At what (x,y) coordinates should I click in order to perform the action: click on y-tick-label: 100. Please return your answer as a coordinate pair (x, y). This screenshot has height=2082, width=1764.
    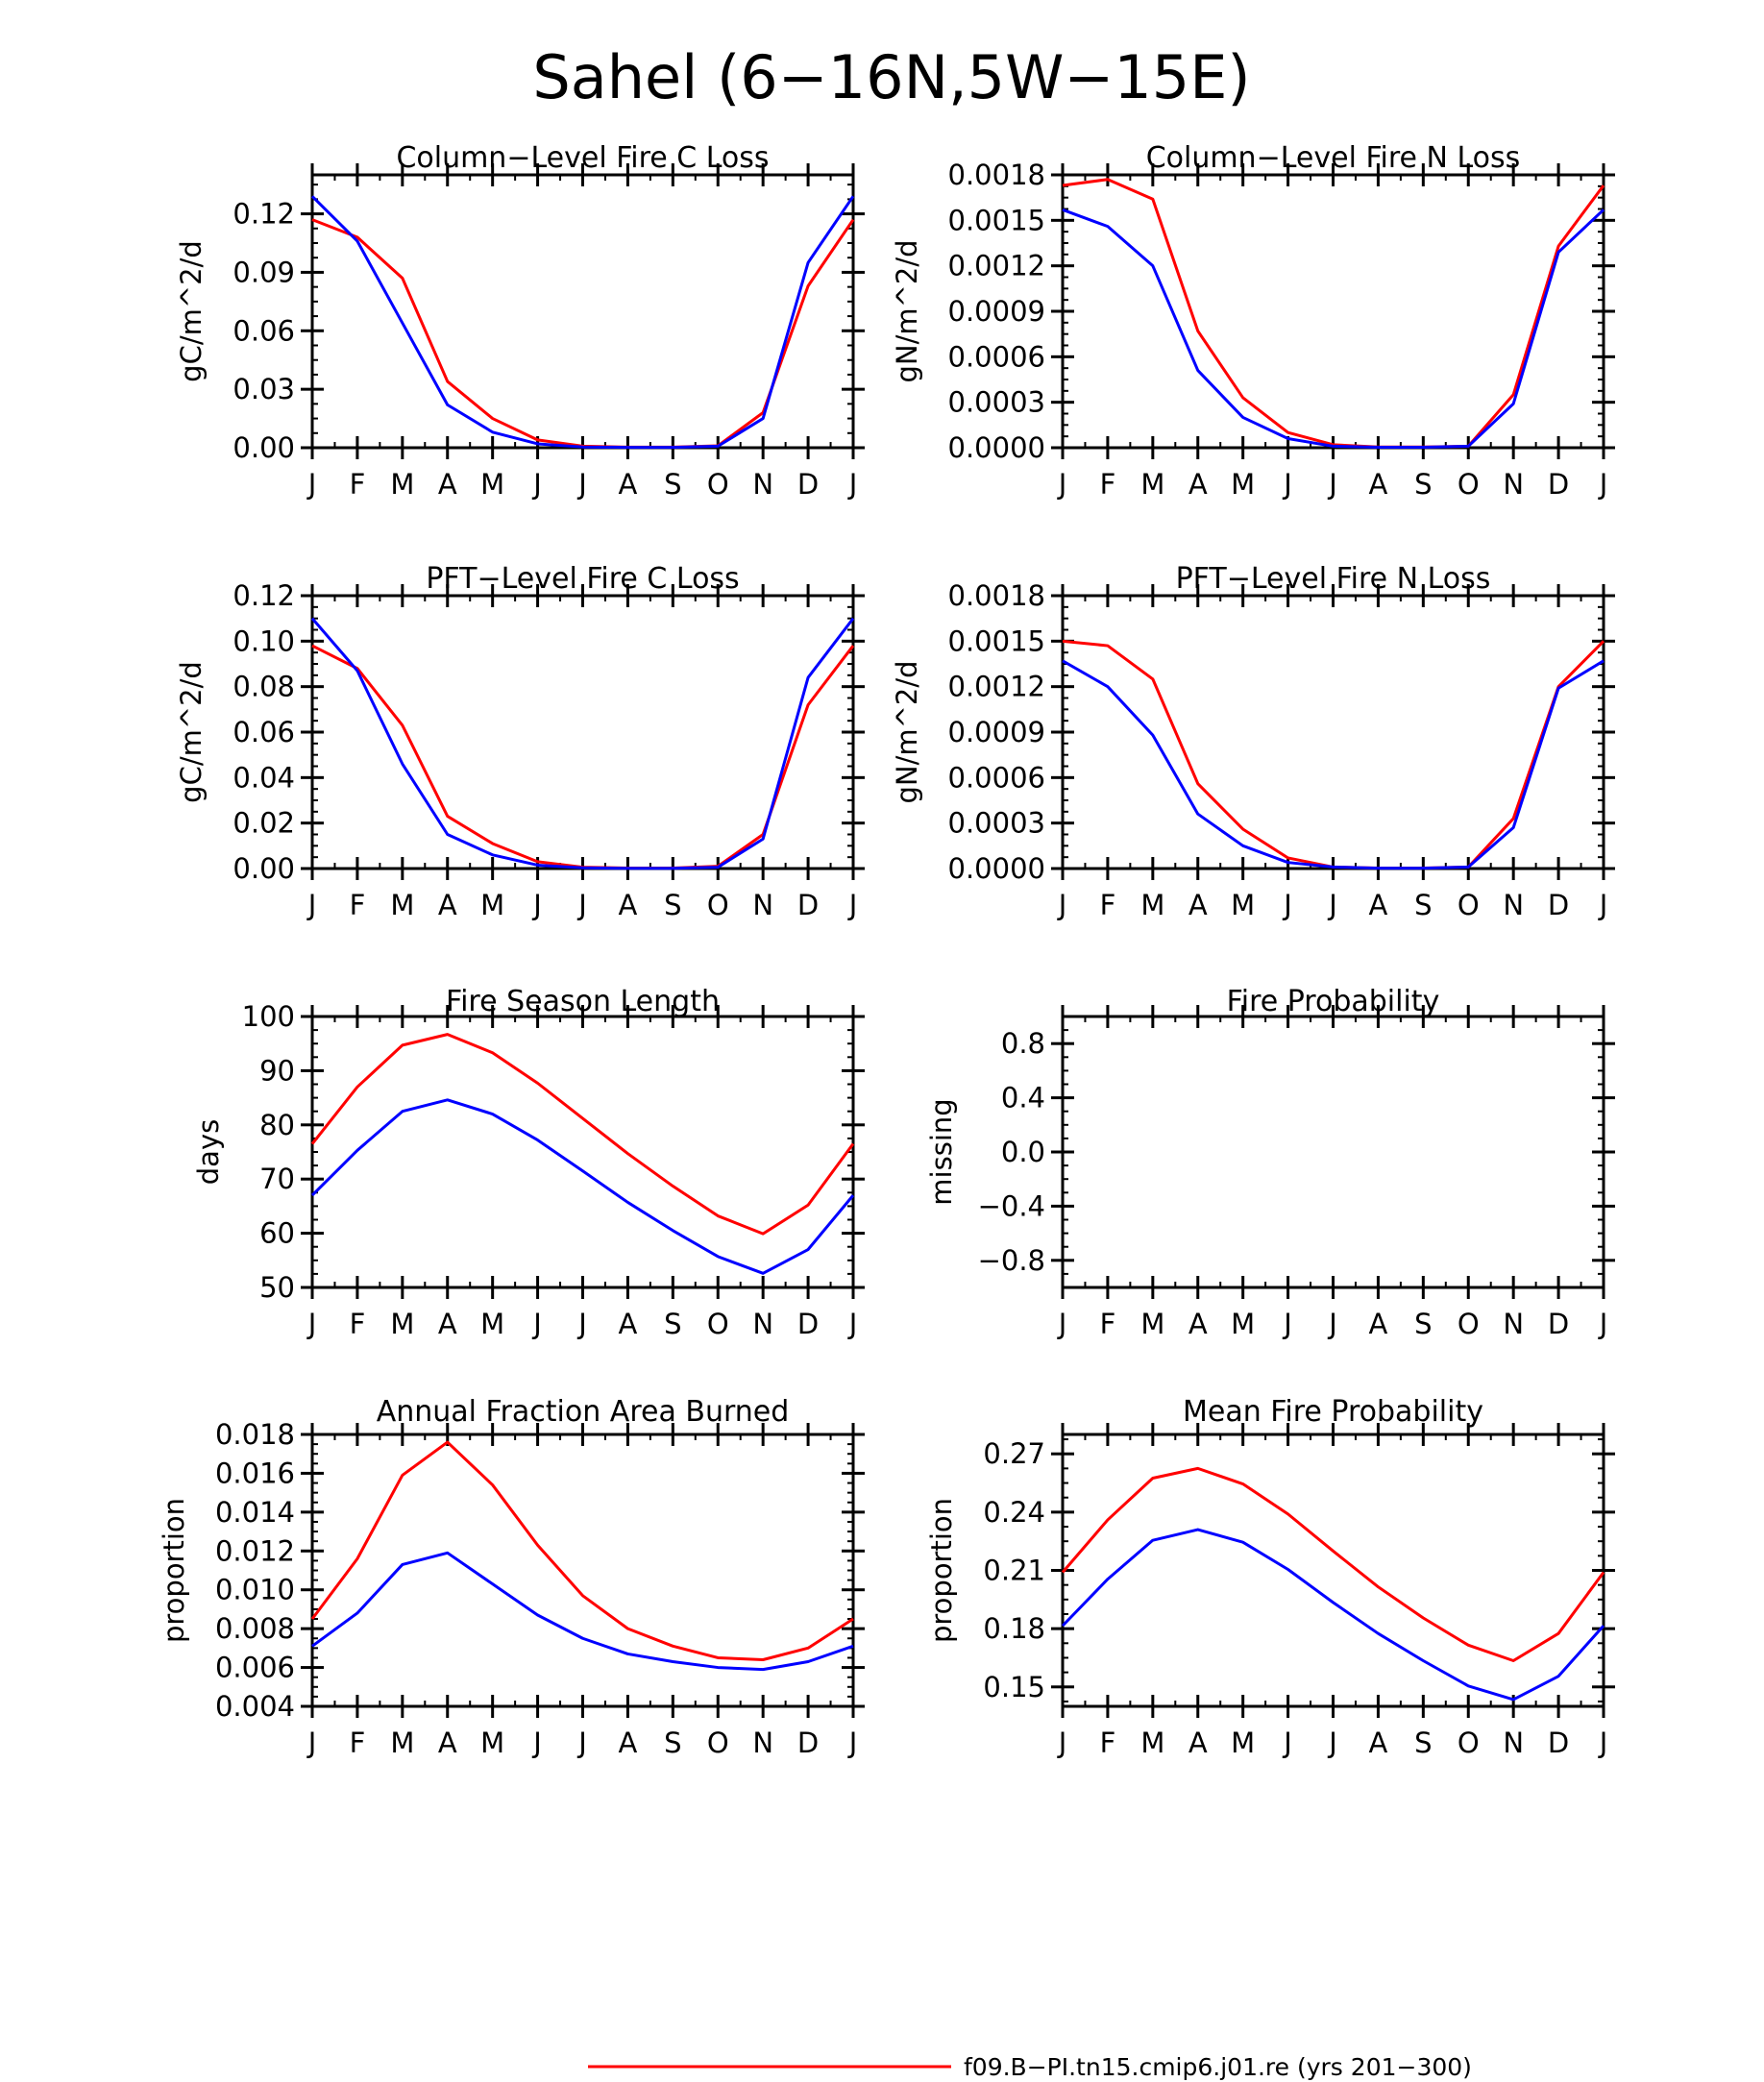
    Looking at the image, I should click on (268, 1017).